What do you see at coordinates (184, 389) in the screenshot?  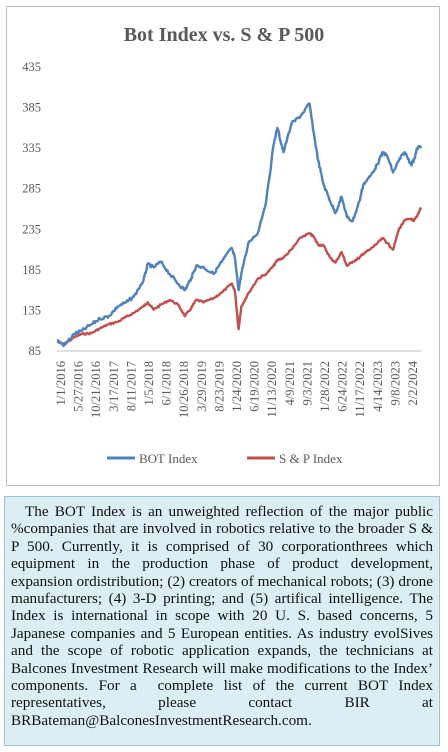 I see `x-tick-label: 10/26/2018` at bounding box center [184, 389].